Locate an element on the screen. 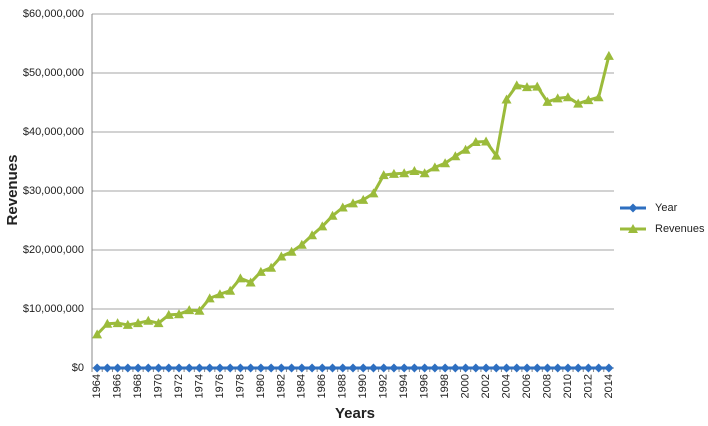 This screenshot has width=708, height=426. y-tick-label: $20,000,000 is located at coordinates (53, 250).